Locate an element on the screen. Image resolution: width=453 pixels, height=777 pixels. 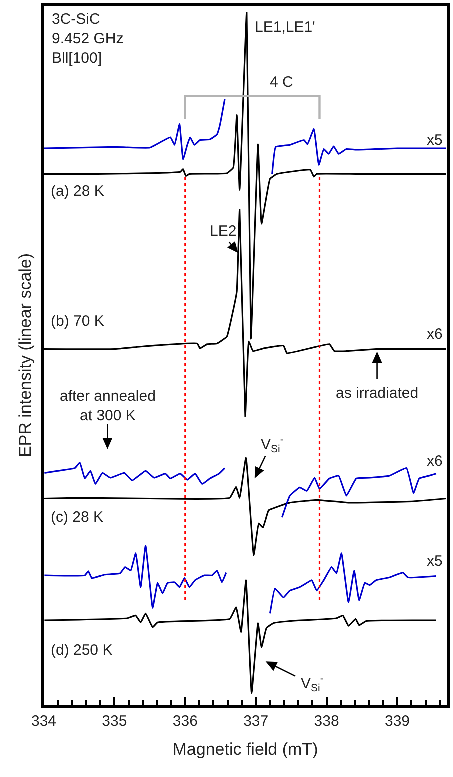
annotation: after annealed at 300 K is located at coordinates (108, 406).